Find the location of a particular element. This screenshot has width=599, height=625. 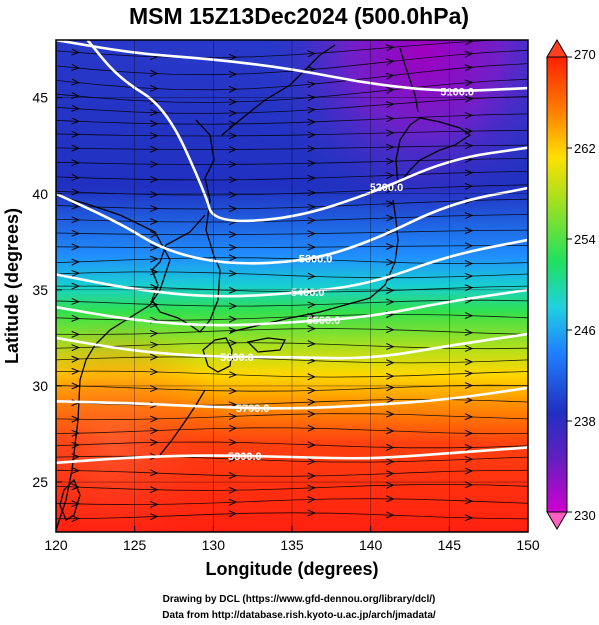

contour-label: 5400.0 is located at coordinates (308, 293).